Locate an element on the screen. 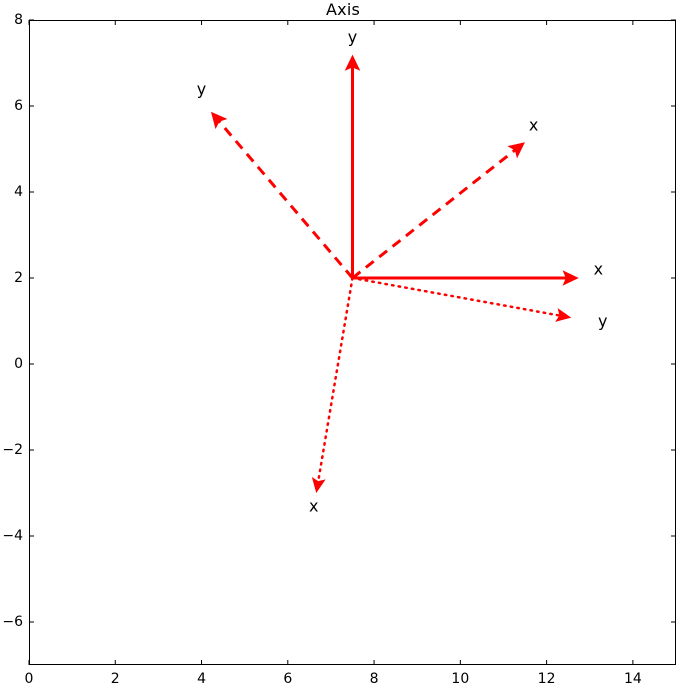  x-tick-label: 10 is located at coordinates (460, 679).